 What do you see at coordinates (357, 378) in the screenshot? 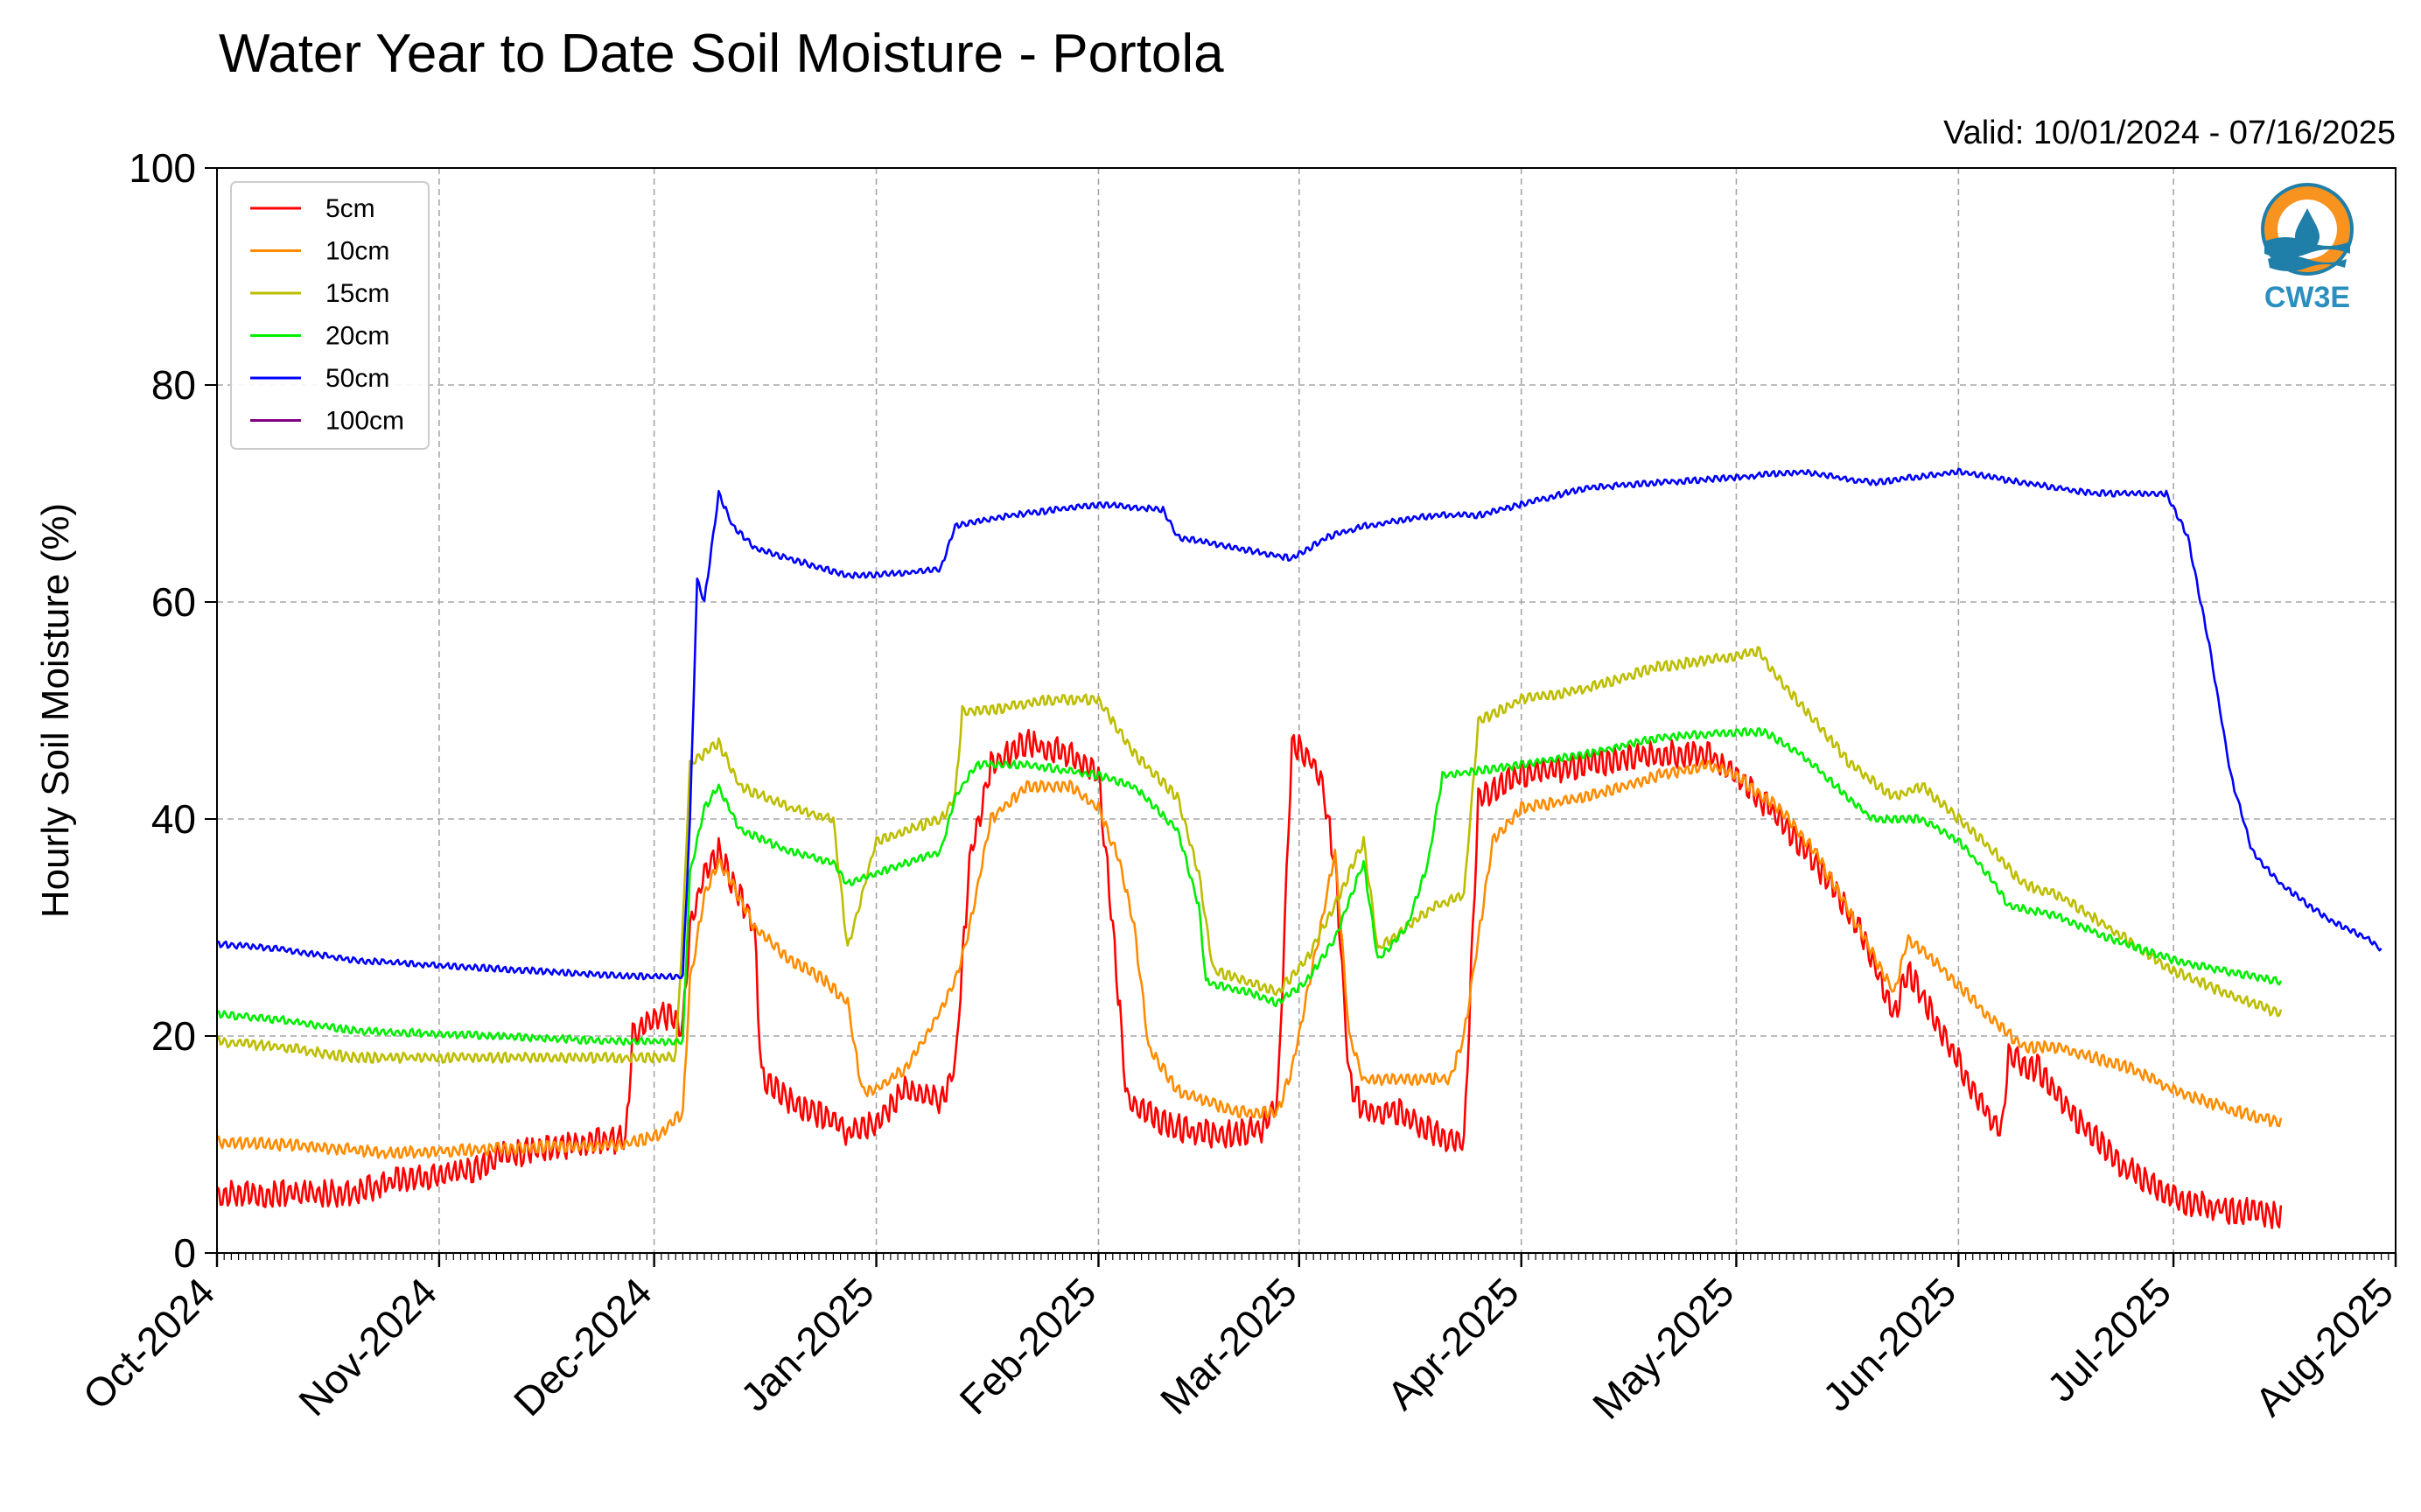
I see `legend-label-50cm: 50cm` at bounding box center [357, 378].